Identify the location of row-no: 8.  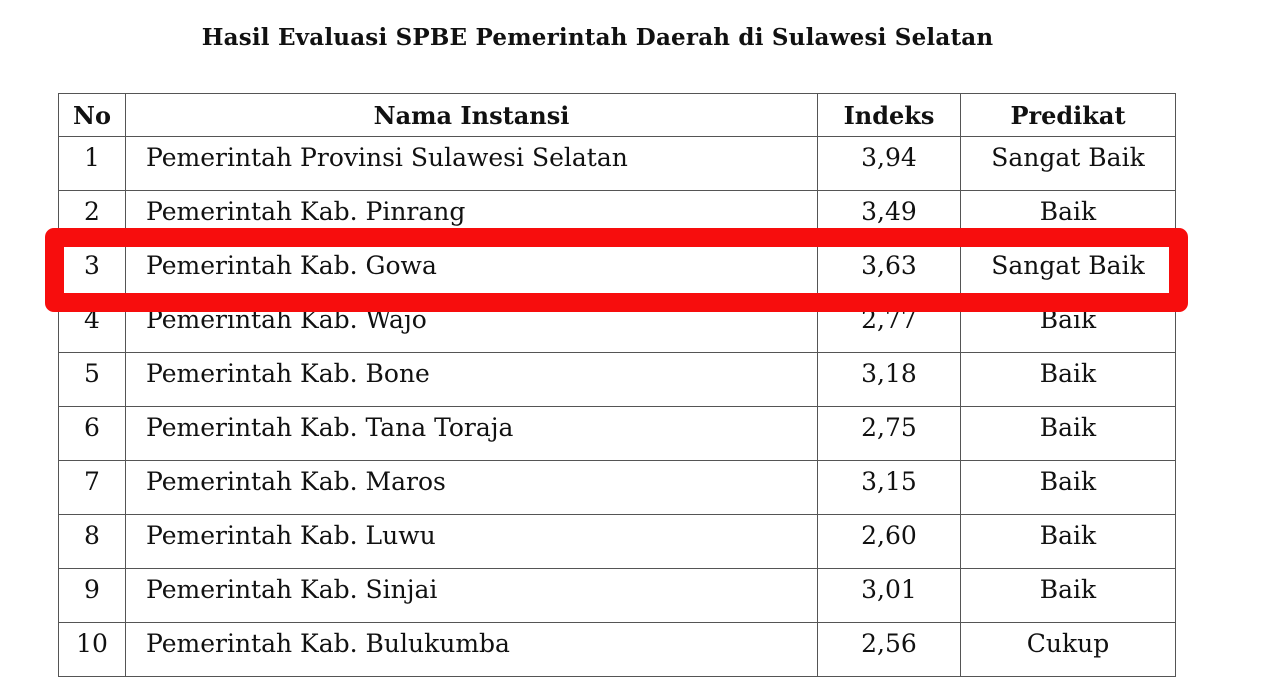
(92, 541).